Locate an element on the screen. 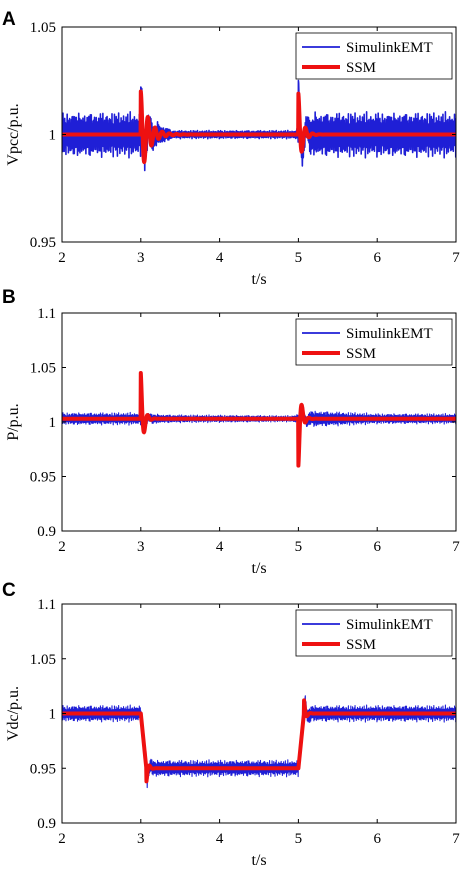 This screenshot has width=464, height=871. panel-letter: C is located at coordinates (9, 590).